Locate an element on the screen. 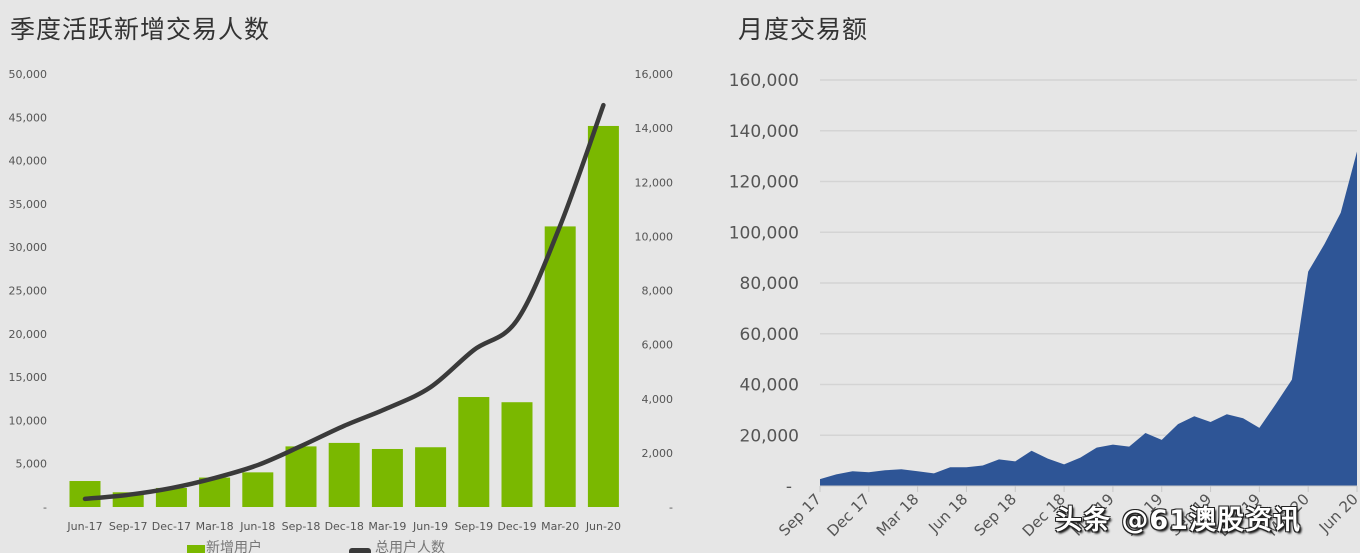  x-axis-label: Mar 18 is located at coordinates (898, 515).